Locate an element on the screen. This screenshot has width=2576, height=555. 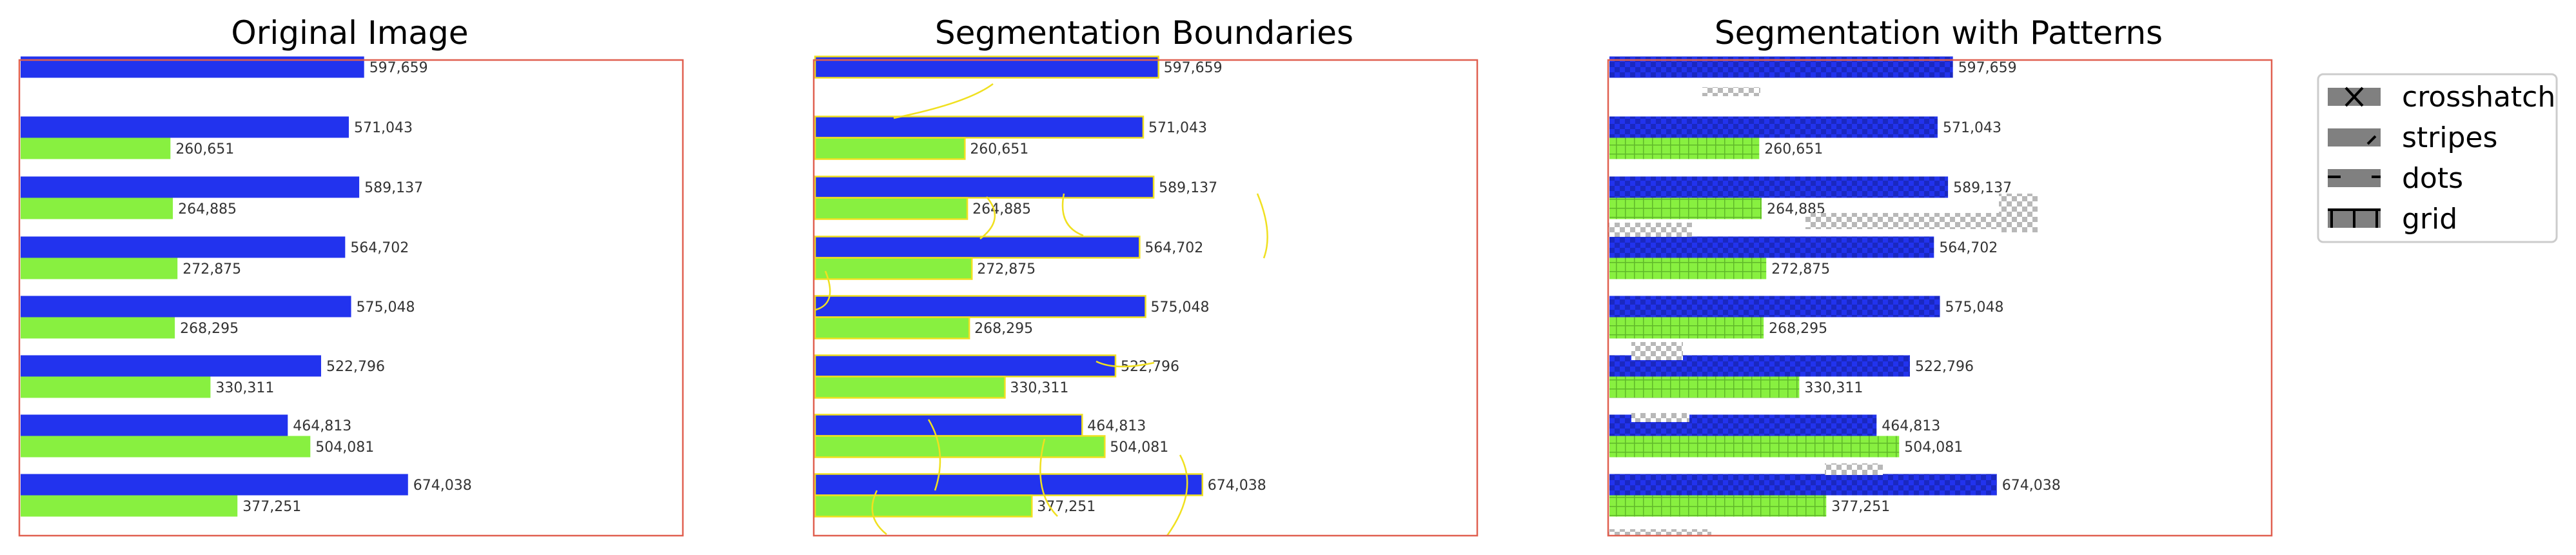
legend-item: stripes is located at coordinates (2412, 137).